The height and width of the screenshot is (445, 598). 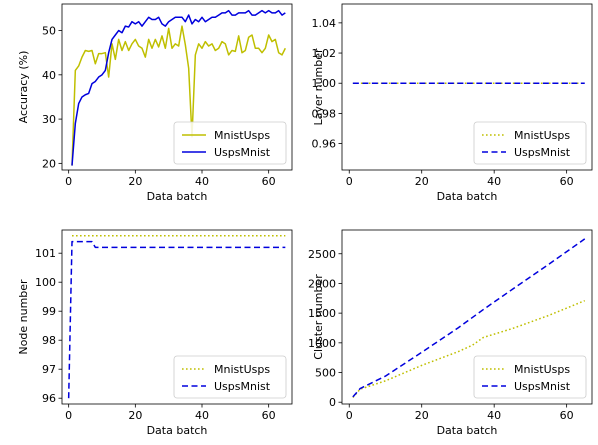 I want to click on y-tick-label: 20, so click(x=49, y=163).